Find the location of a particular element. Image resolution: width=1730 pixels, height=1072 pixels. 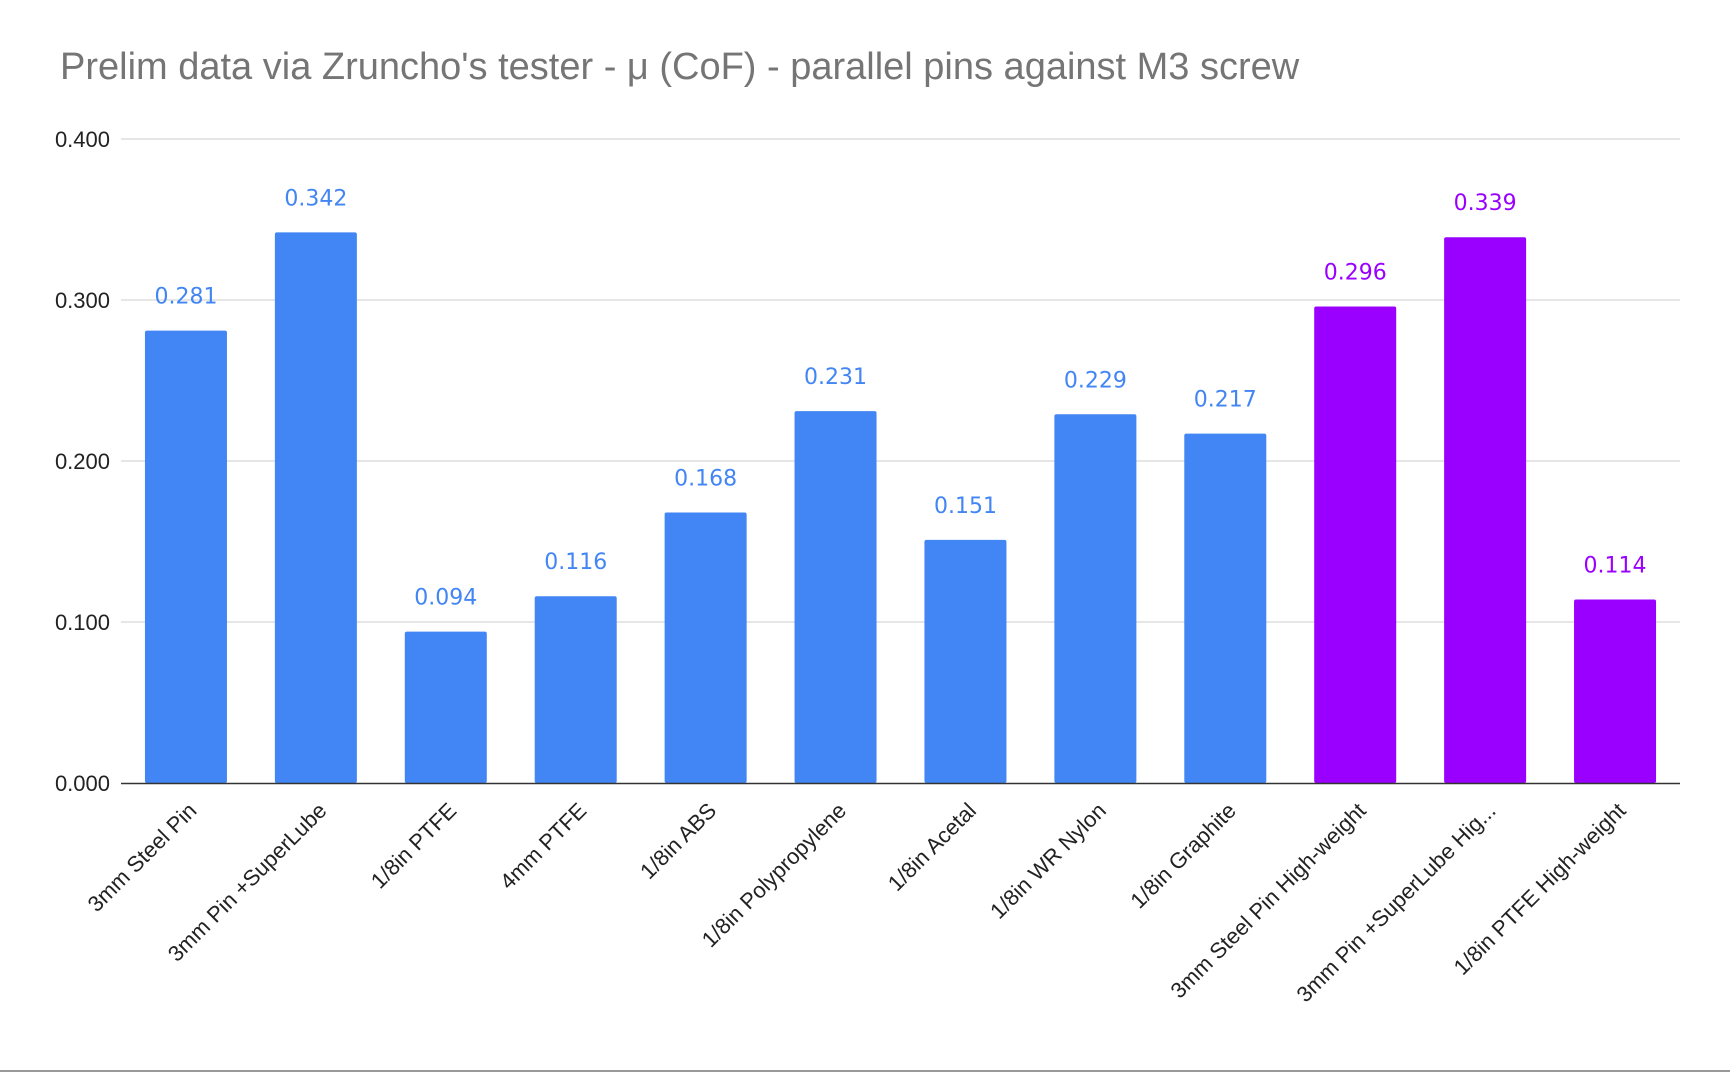

x-tick-label: 4mm PTFE is located at coordinates (543, 846).